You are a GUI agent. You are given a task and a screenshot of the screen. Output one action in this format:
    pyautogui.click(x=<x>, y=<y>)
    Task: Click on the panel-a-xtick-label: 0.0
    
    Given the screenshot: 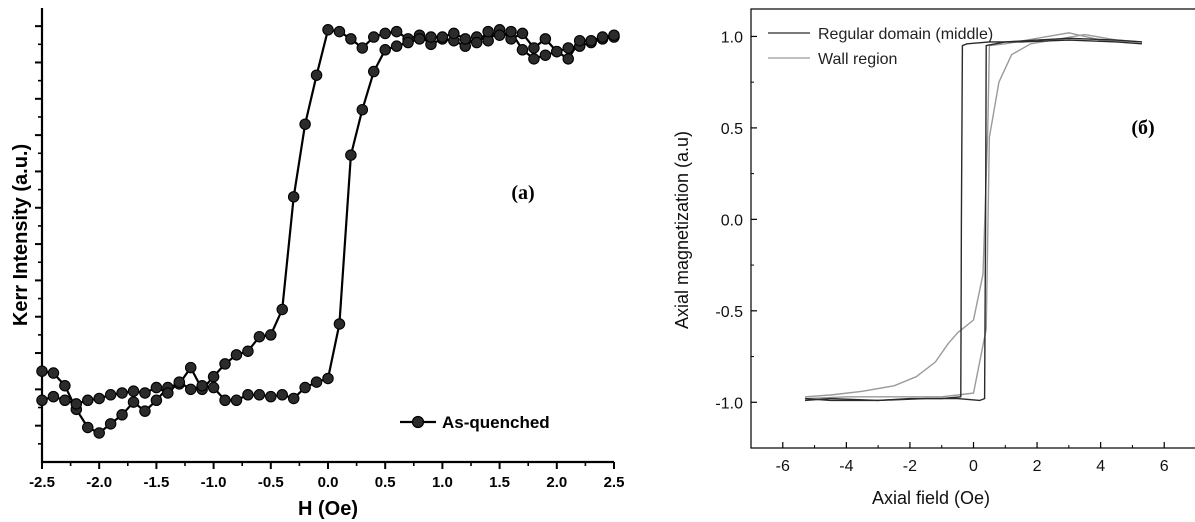 What is the action you would take?
    pyautogui.click(x=328, y=482)
    